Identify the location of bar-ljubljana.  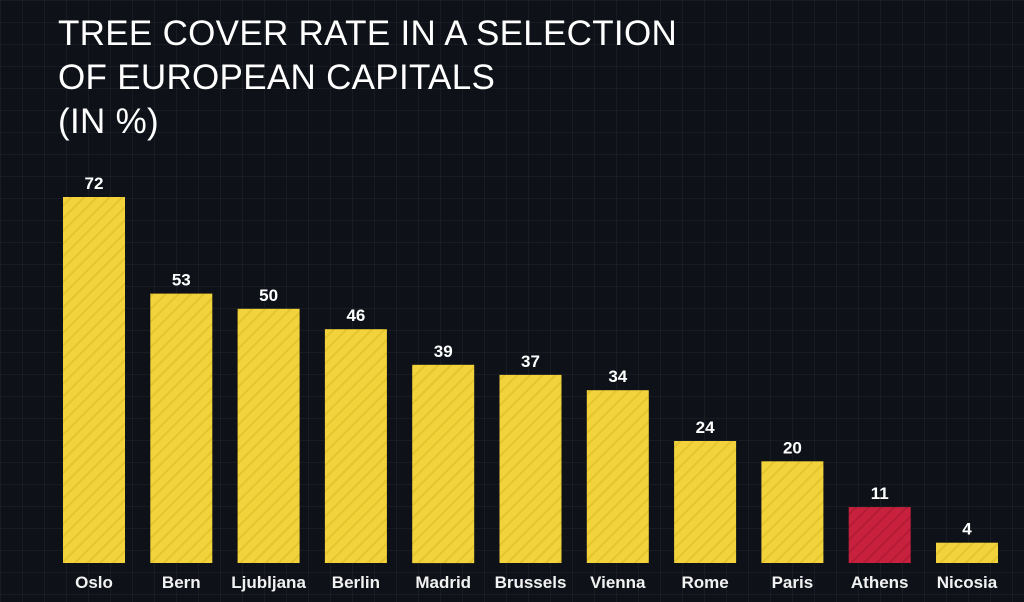
(268, 435).